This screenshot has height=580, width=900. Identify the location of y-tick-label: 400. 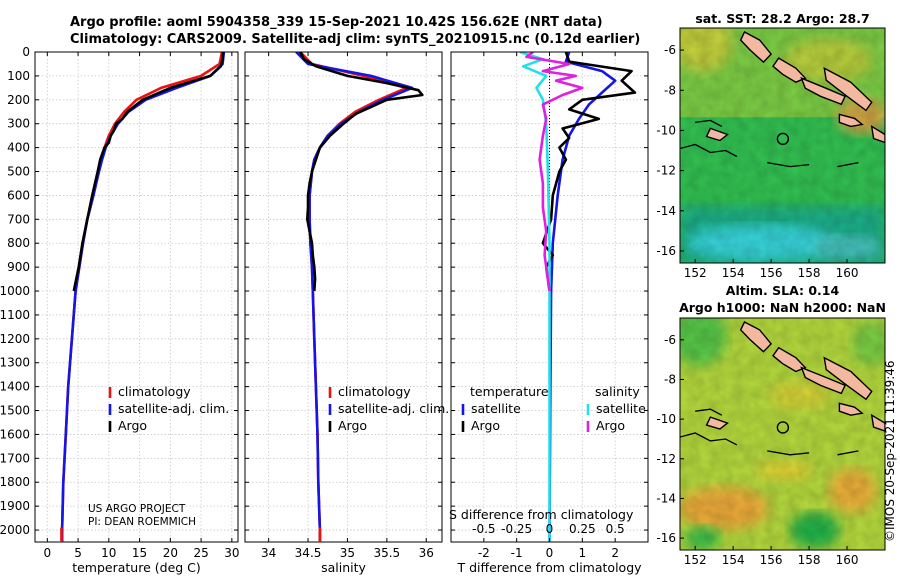
(18, 148).